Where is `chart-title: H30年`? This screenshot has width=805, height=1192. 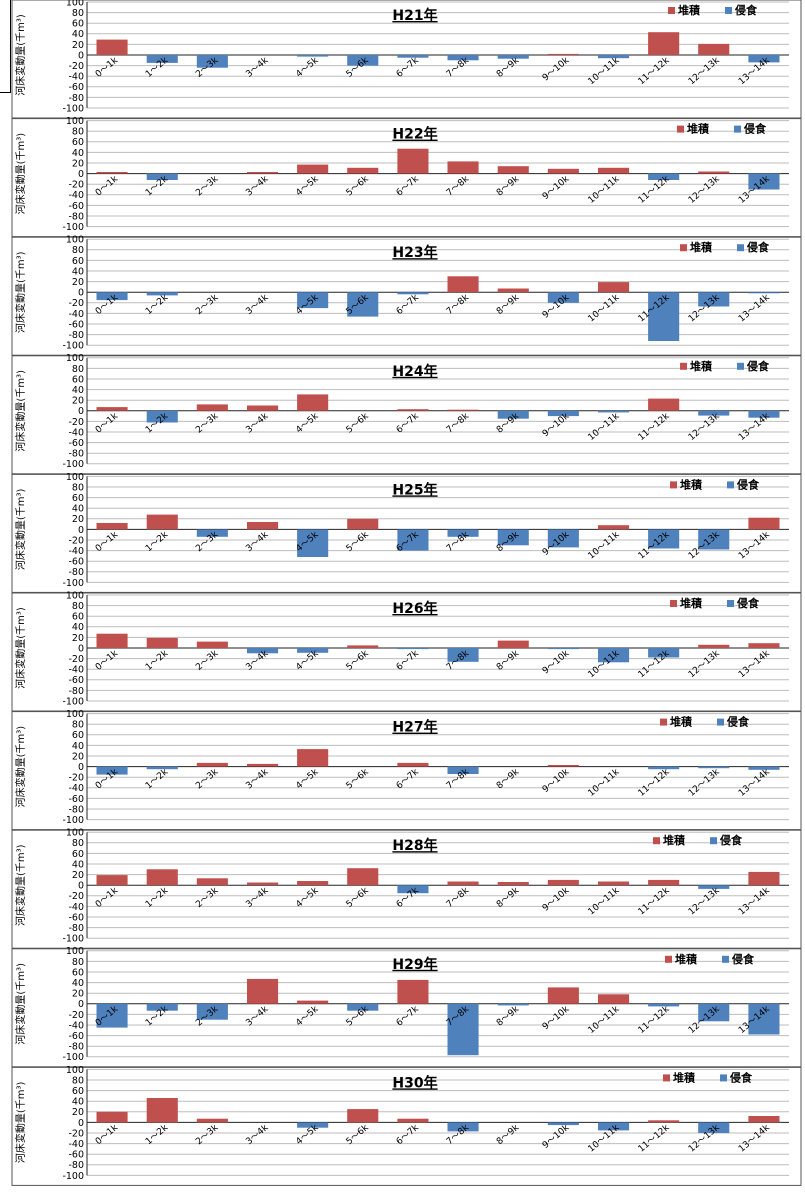 chart-title: H30年 is located at coordinates (414, 1082).